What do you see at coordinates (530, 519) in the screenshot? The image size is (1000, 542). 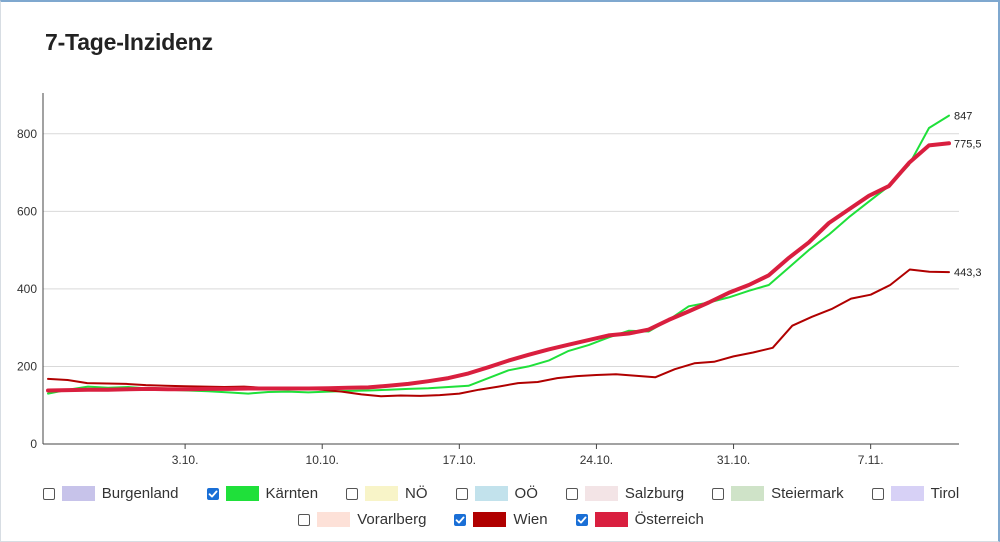 I see `legend-label: Wien` at bounding box center [530, 519].